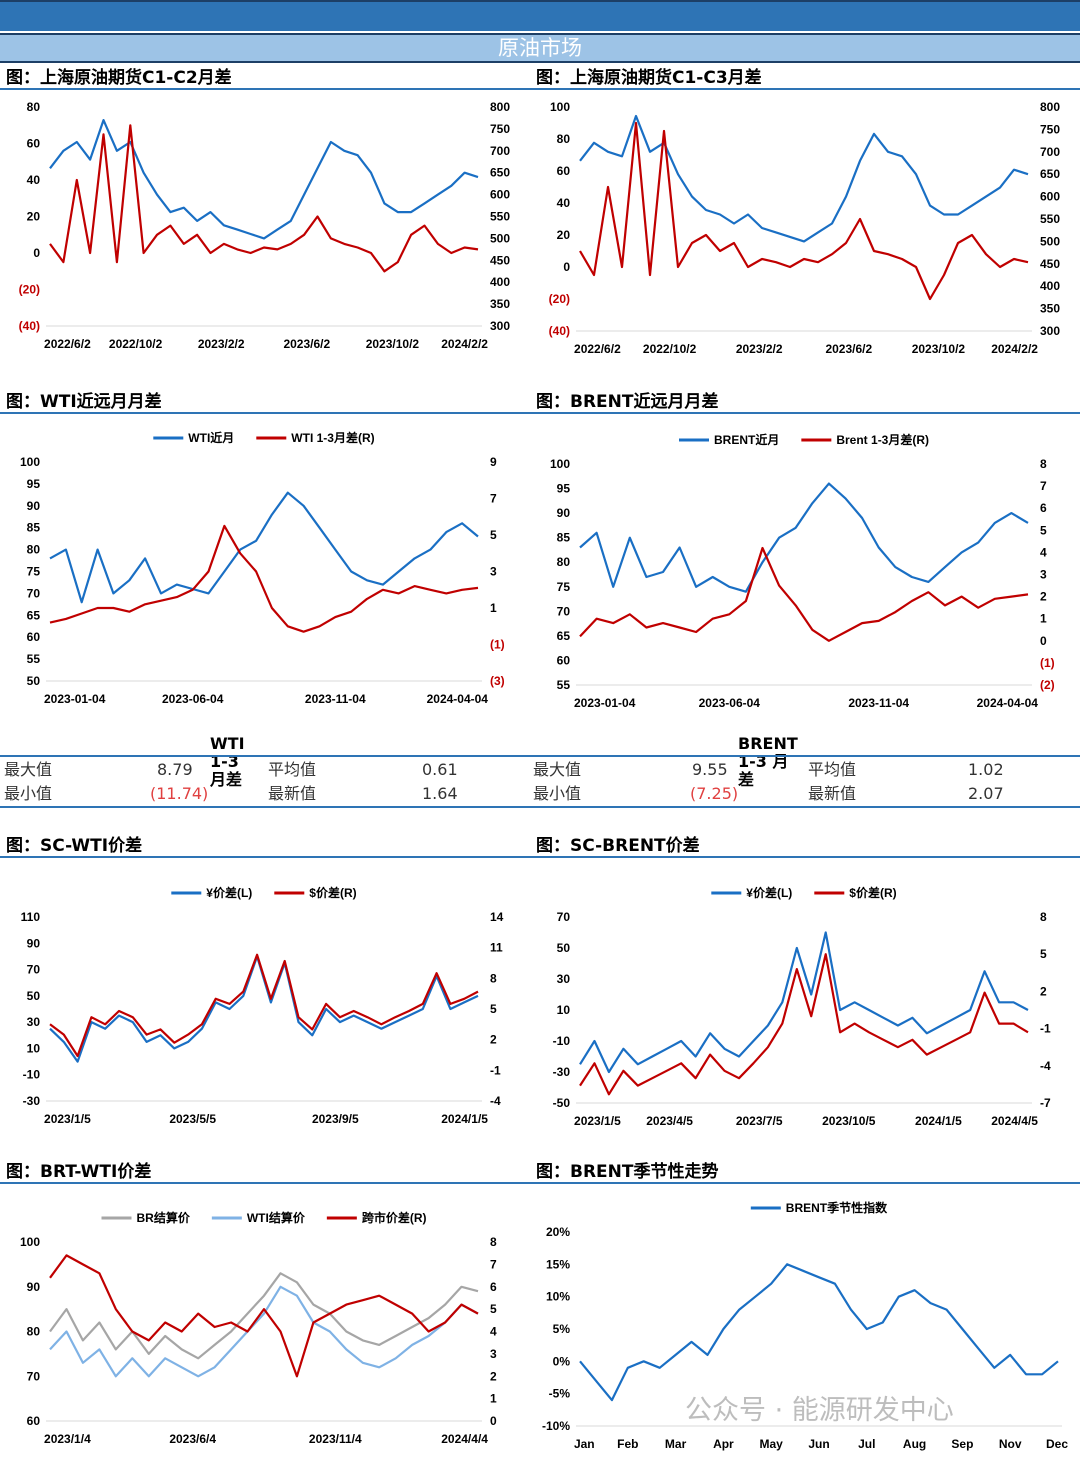 The image size is (1080, 1467). Describe the element at coordinates (34, 180) in the screenshot. I see `left-axis-tick: 40` at that location.